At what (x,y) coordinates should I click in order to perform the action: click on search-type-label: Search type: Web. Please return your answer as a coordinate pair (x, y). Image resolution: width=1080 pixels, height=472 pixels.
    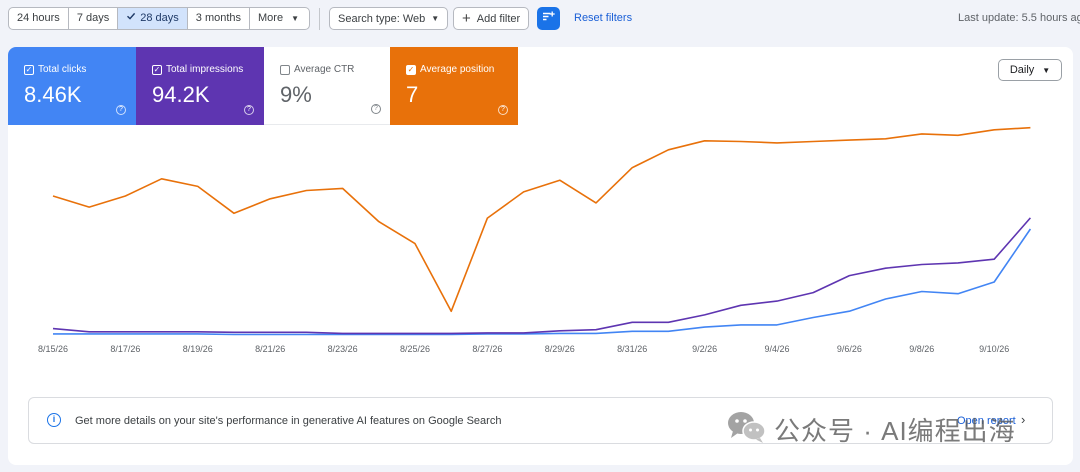
    Looking at the image, I should click on (382, 18).